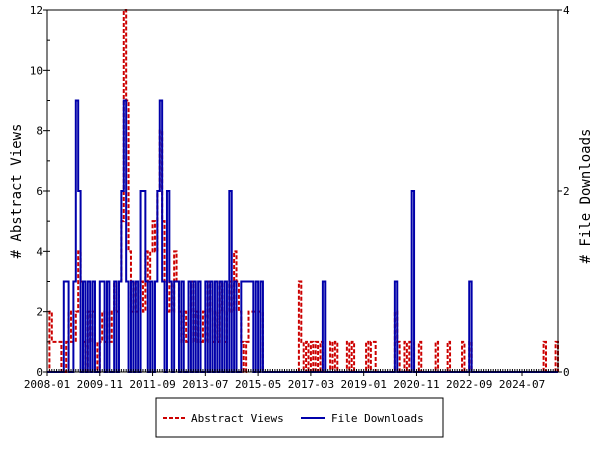 The image size is (600, 450). I want to click on y-tick-label: 8, so click(39, 131).